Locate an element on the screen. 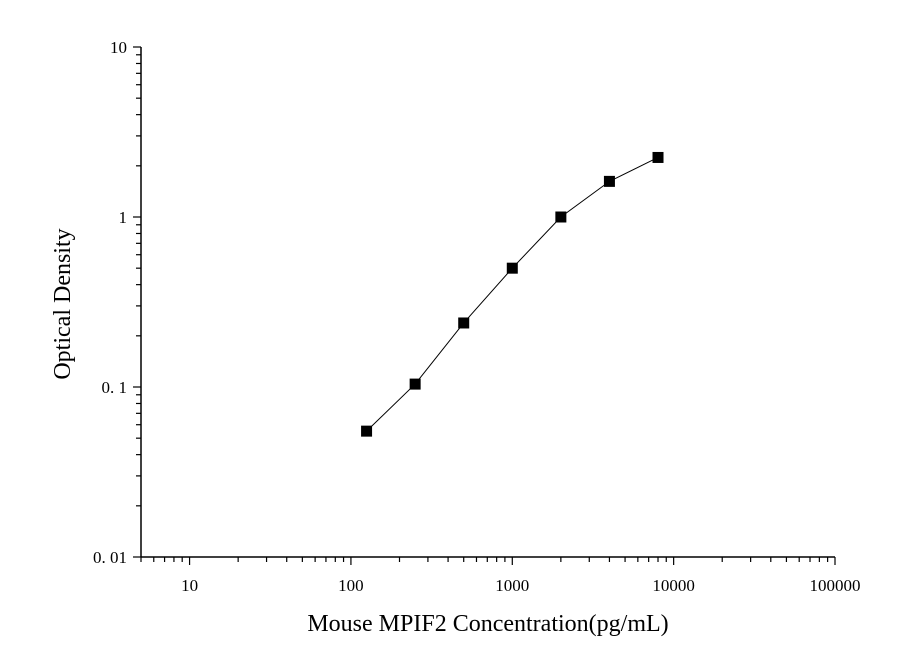  y-axis-ticks: 0. 01 0. 1 1 10 is located at coordinates (117, 302).